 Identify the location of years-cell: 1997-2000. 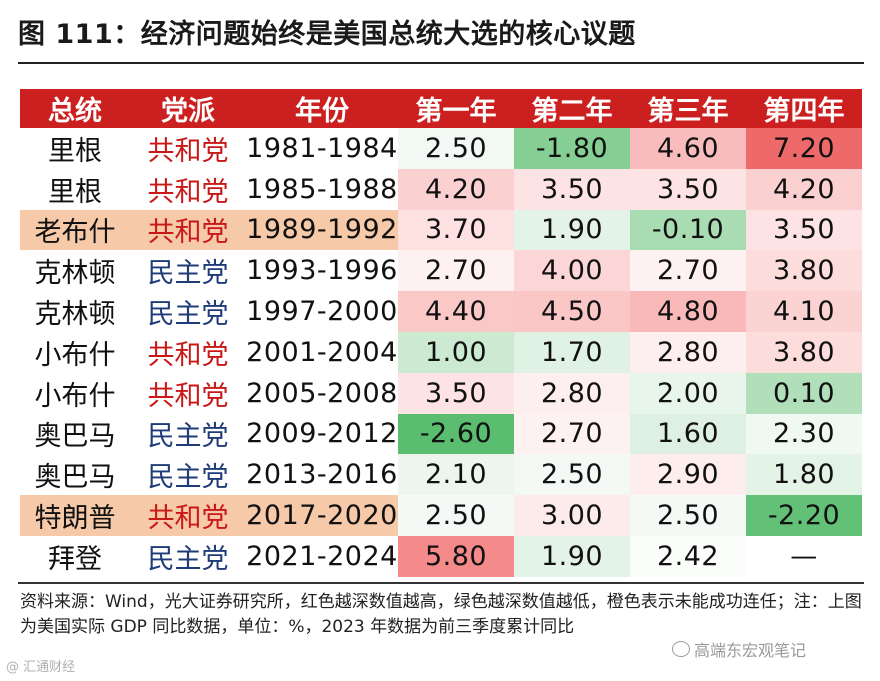
(322, 312).